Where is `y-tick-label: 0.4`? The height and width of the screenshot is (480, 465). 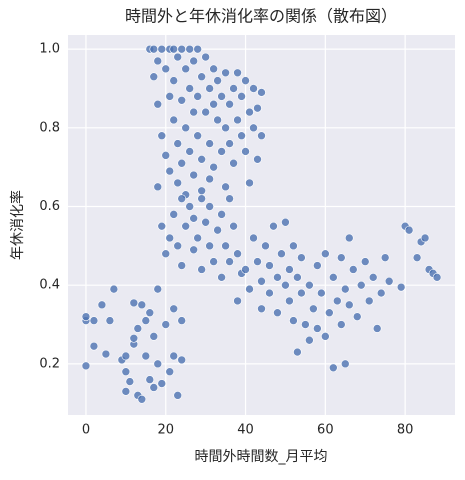
y-tick-label: 0.4 is located at coordinates (49, 285).